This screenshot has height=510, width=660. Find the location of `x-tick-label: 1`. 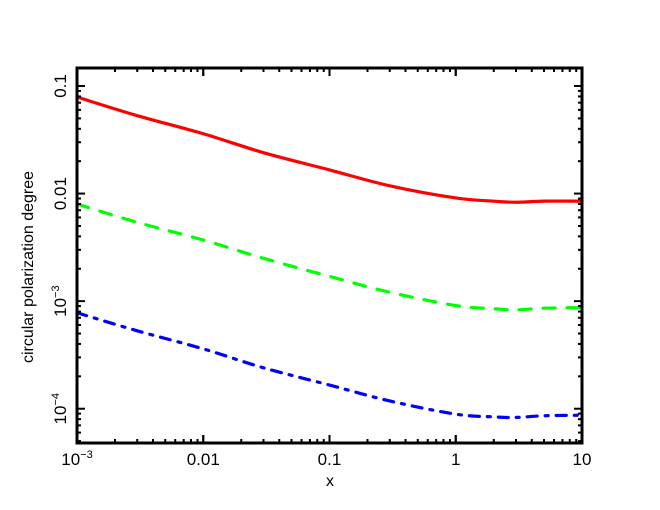

x-tick-label: 1 is located at coordinates (455, 459).